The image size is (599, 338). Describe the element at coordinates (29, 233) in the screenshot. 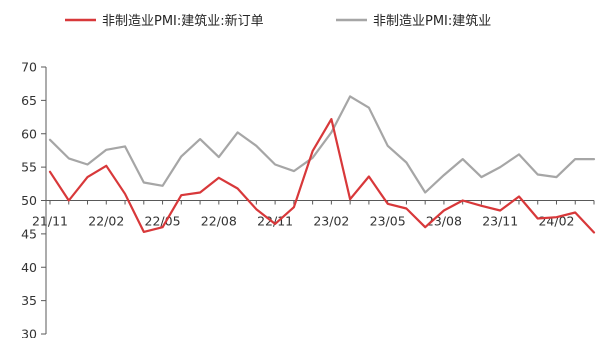

I see `y-tick-label: 45` at that location.